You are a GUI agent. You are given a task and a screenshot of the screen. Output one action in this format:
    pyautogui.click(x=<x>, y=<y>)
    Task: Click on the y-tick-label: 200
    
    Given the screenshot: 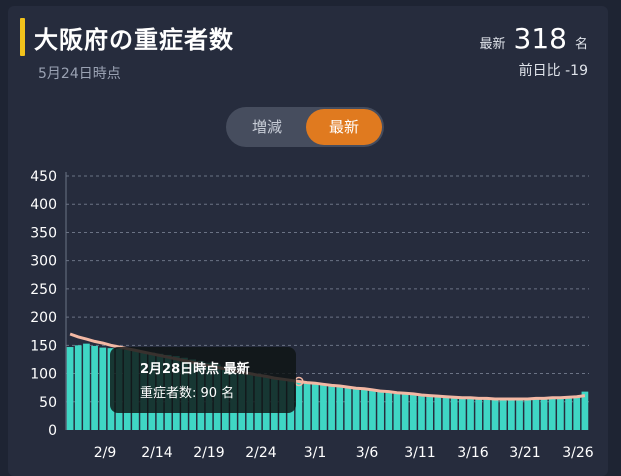 What is the action you would take?
    pyautogui.click(x=43, y=318)
    